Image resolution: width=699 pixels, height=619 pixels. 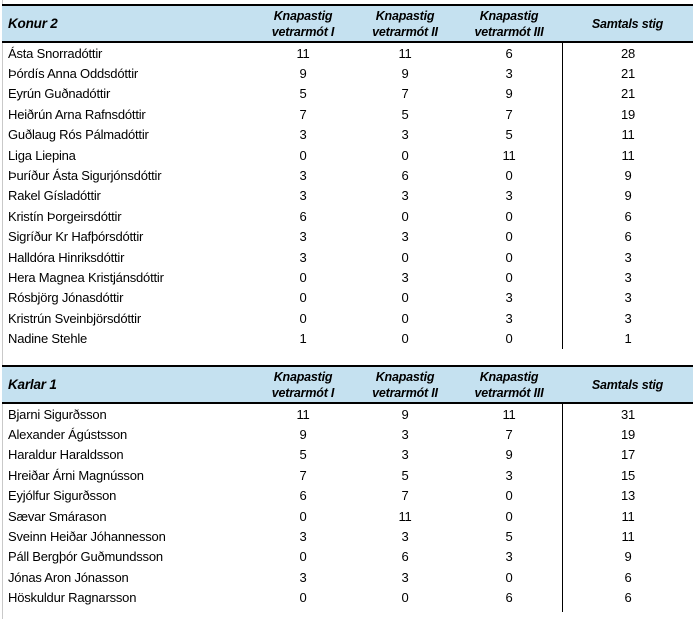 What do you see at coordinates (627, 455) in the screenshot?
I see `total-points-cell: 17` at bounding box center [627, 455].